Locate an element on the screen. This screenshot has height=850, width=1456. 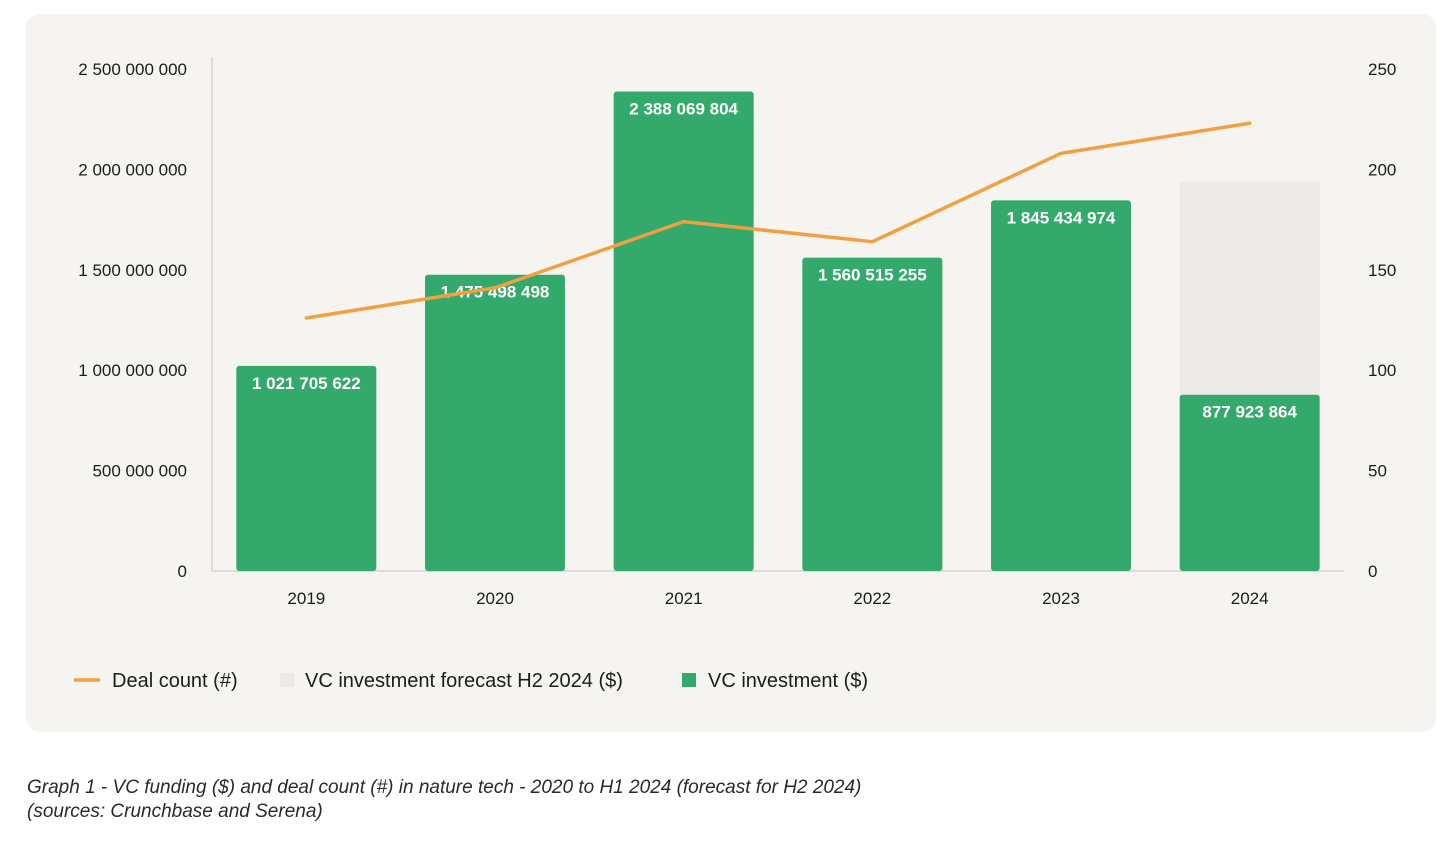
right-axis: 0 50 100 150 200 250 is located at coordinates (1382, 320).